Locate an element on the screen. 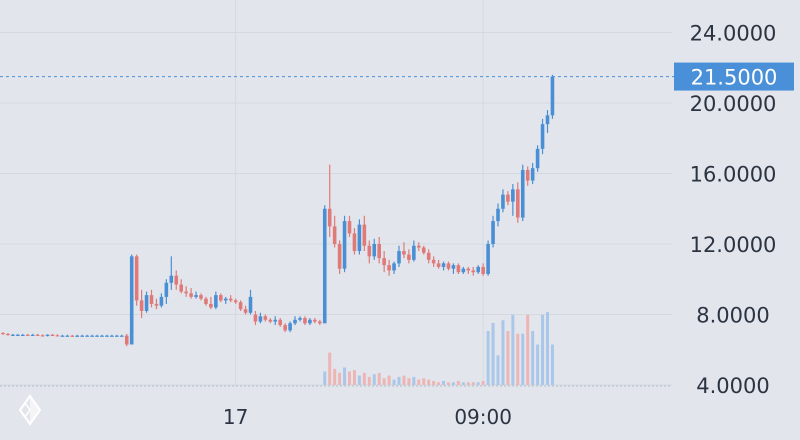 Image resolution: width=800 pixels, height=440 pixels. y-tick-label: 4.0000 is located at coordinates (732, 386).